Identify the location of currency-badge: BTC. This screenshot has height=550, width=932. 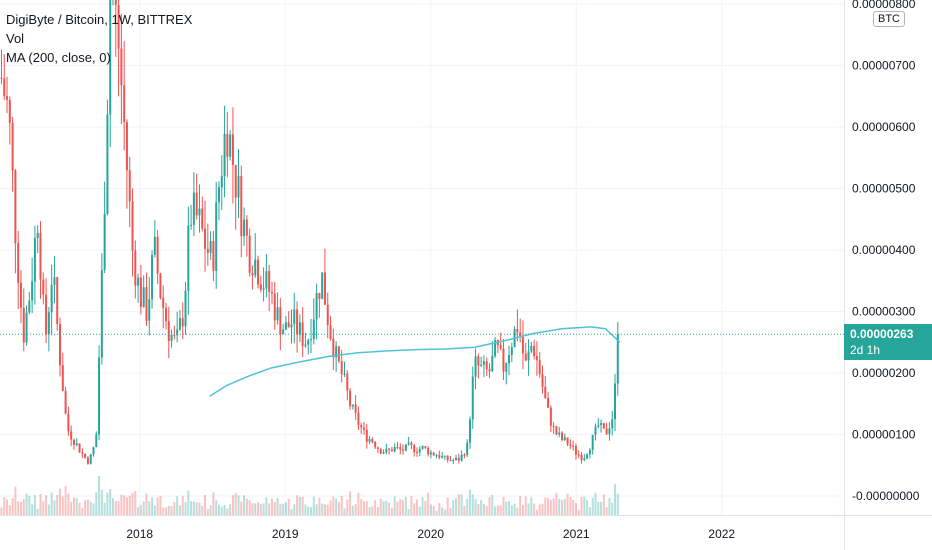
(889, 19).